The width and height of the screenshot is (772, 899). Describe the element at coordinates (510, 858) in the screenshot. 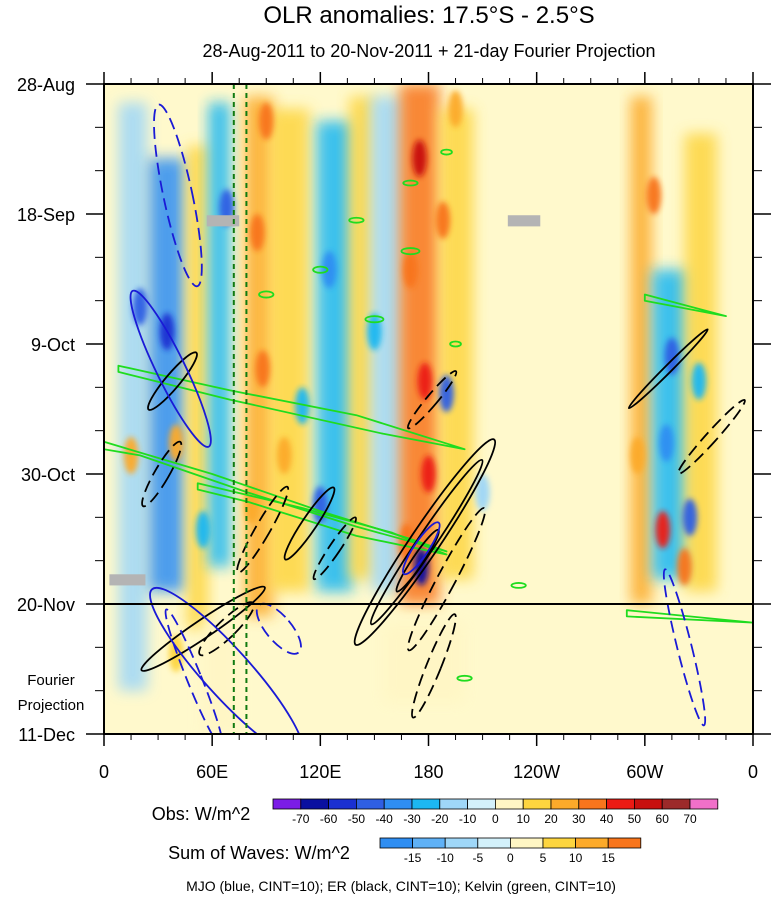

I see `waves-colorbar-level-label-3: 0` at that location.